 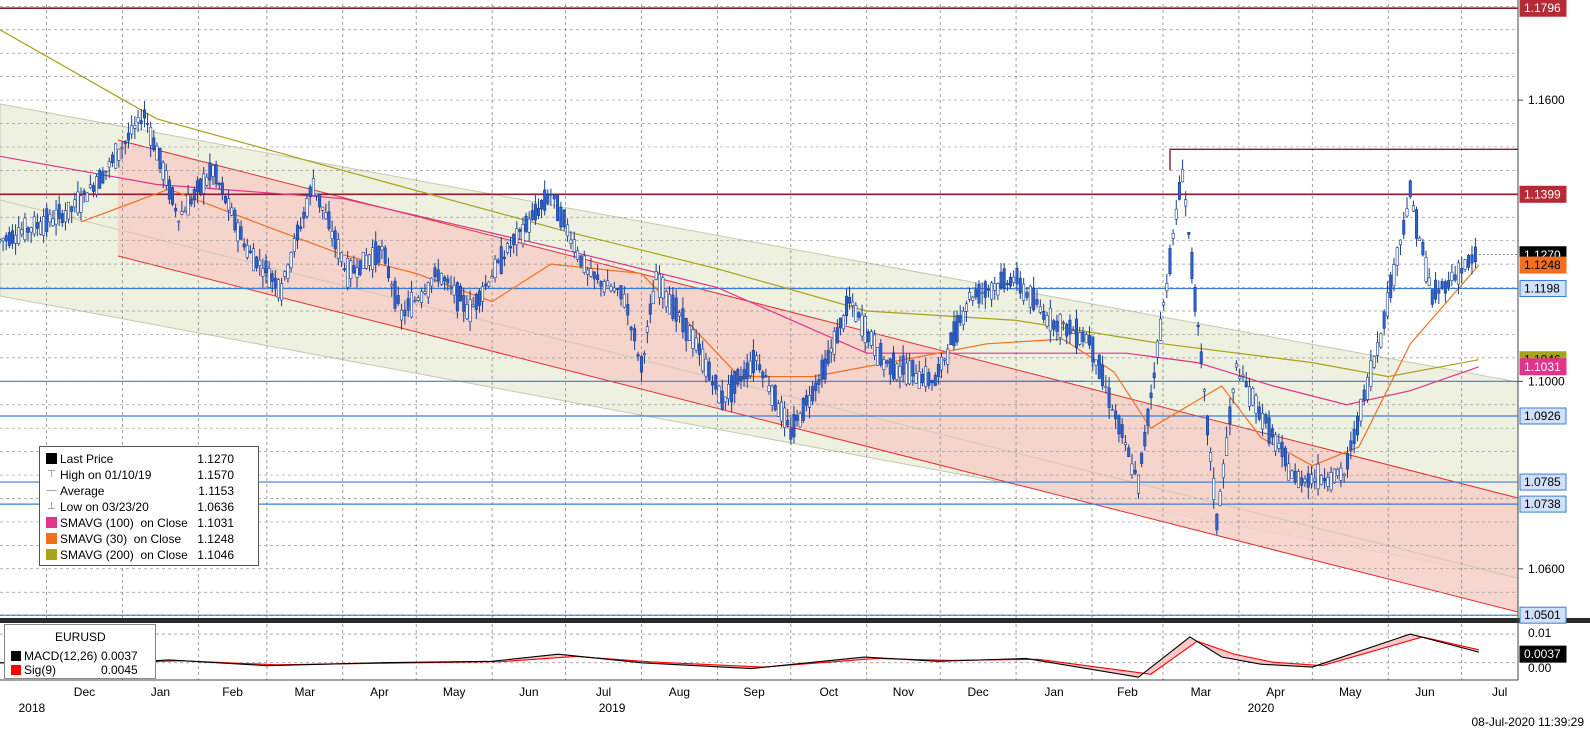 What do you see at coordinates (754, 692) in the screenshot?
I see `month-label: Sep` at bounding box center [754, 692].